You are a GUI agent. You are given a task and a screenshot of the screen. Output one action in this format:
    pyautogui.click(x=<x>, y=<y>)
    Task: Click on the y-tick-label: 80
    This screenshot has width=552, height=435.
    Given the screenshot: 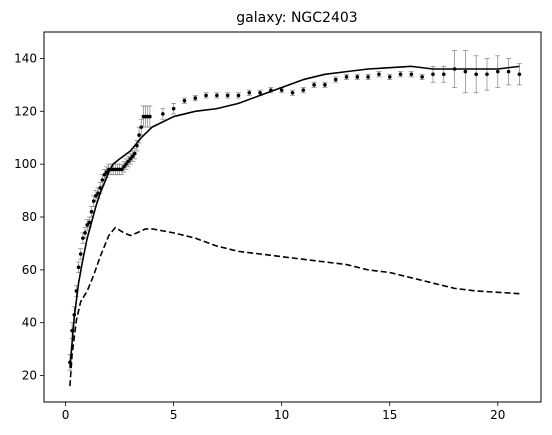 What is the action you would take?
    pyautogui.click(x=29, y=217)
    